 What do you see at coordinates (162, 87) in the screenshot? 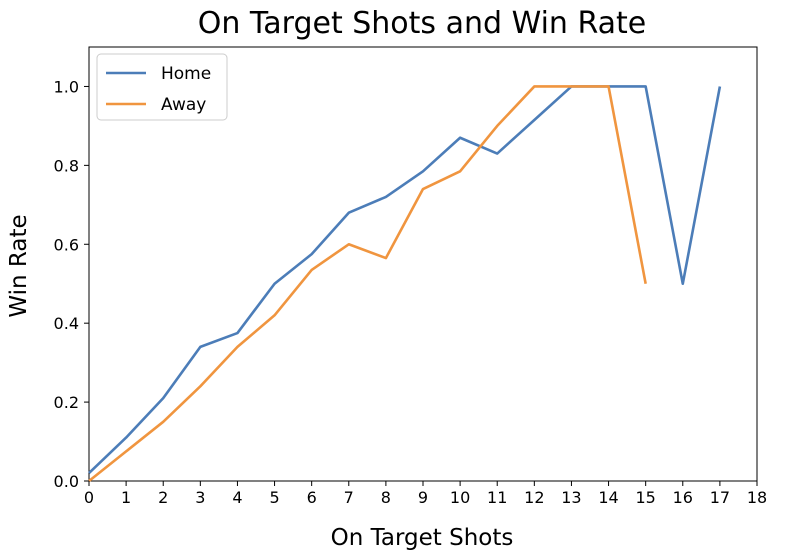
I see `legend: Home Away` at bounding box center [162, 87].